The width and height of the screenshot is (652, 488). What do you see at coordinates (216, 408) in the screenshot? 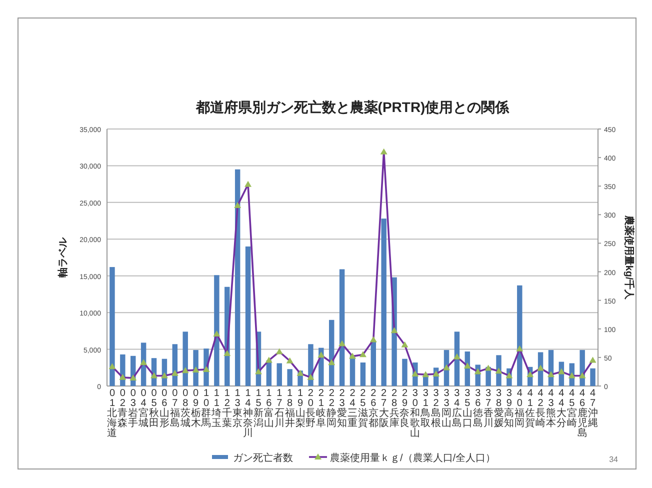
I see `x-tick-label: 11埼玉` at bounding box center [216, 408].